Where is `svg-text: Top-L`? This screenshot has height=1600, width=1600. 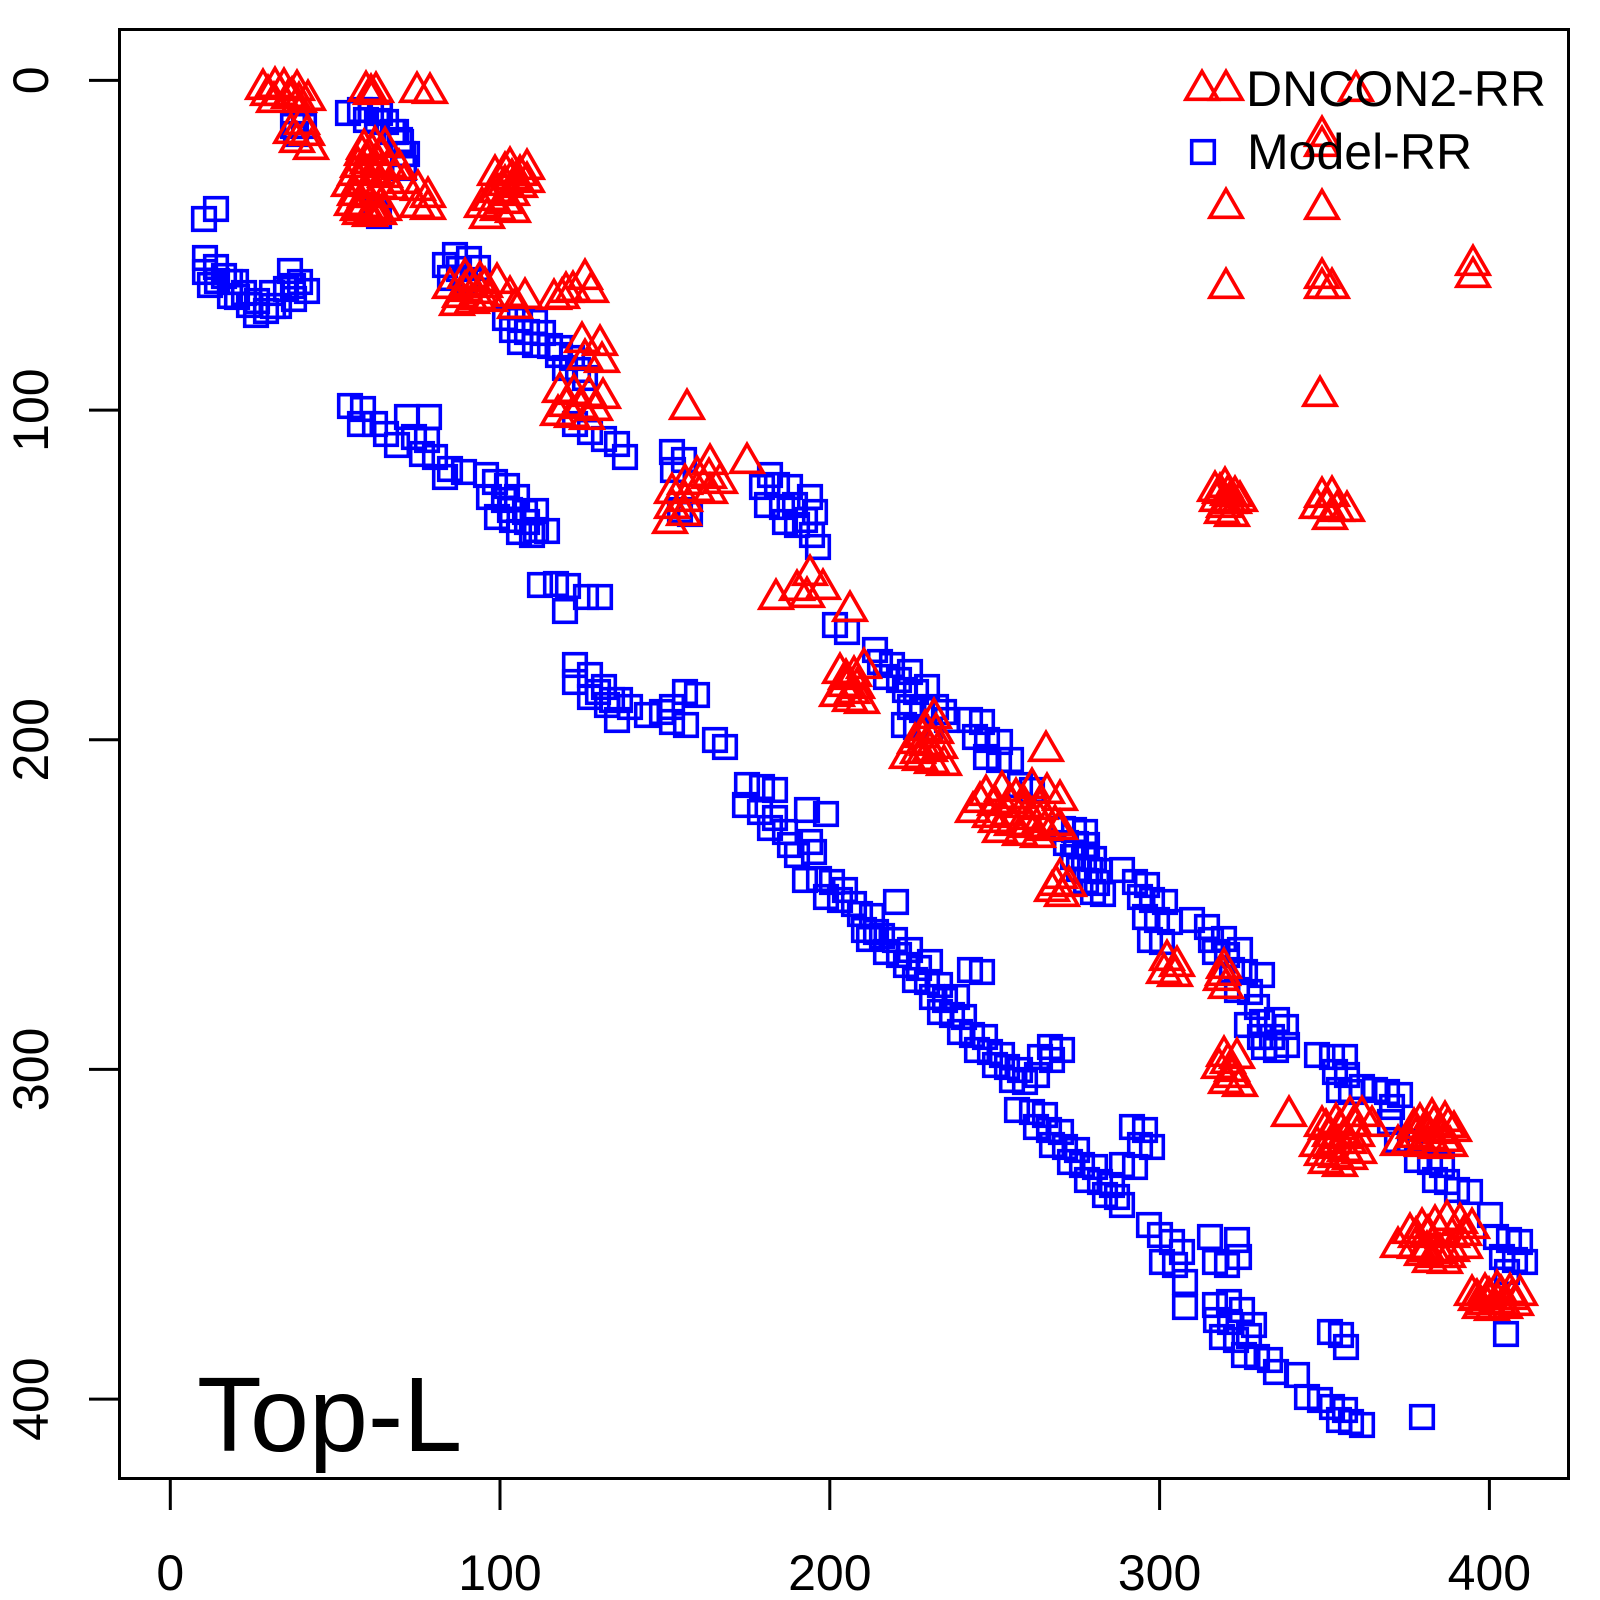 svg-text: Top-L is located at coordinates (329, 1415).